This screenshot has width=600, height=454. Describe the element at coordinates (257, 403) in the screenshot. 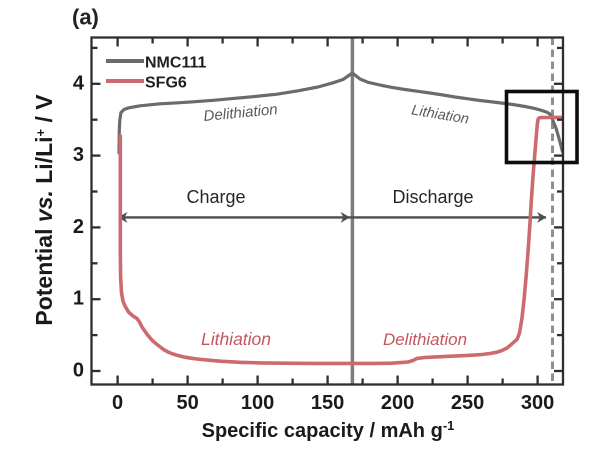

I see `svg-text: 100` at that location.